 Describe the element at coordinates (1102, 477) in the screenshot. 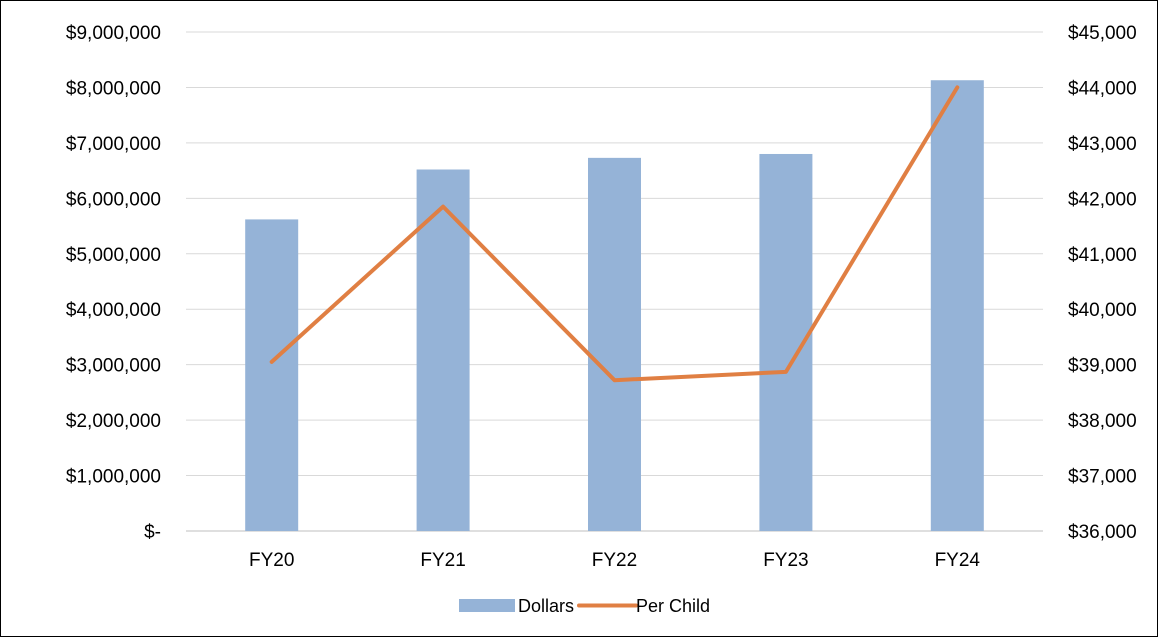

I see `right-axis-tick-label: $37,000` at that location.